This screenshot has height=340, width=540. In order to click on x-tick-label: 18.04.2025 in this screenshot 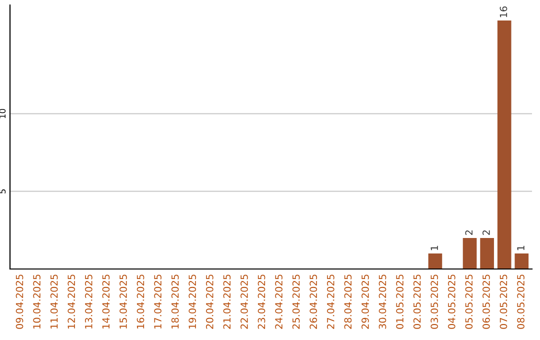, I will do `click(175, 301)`.